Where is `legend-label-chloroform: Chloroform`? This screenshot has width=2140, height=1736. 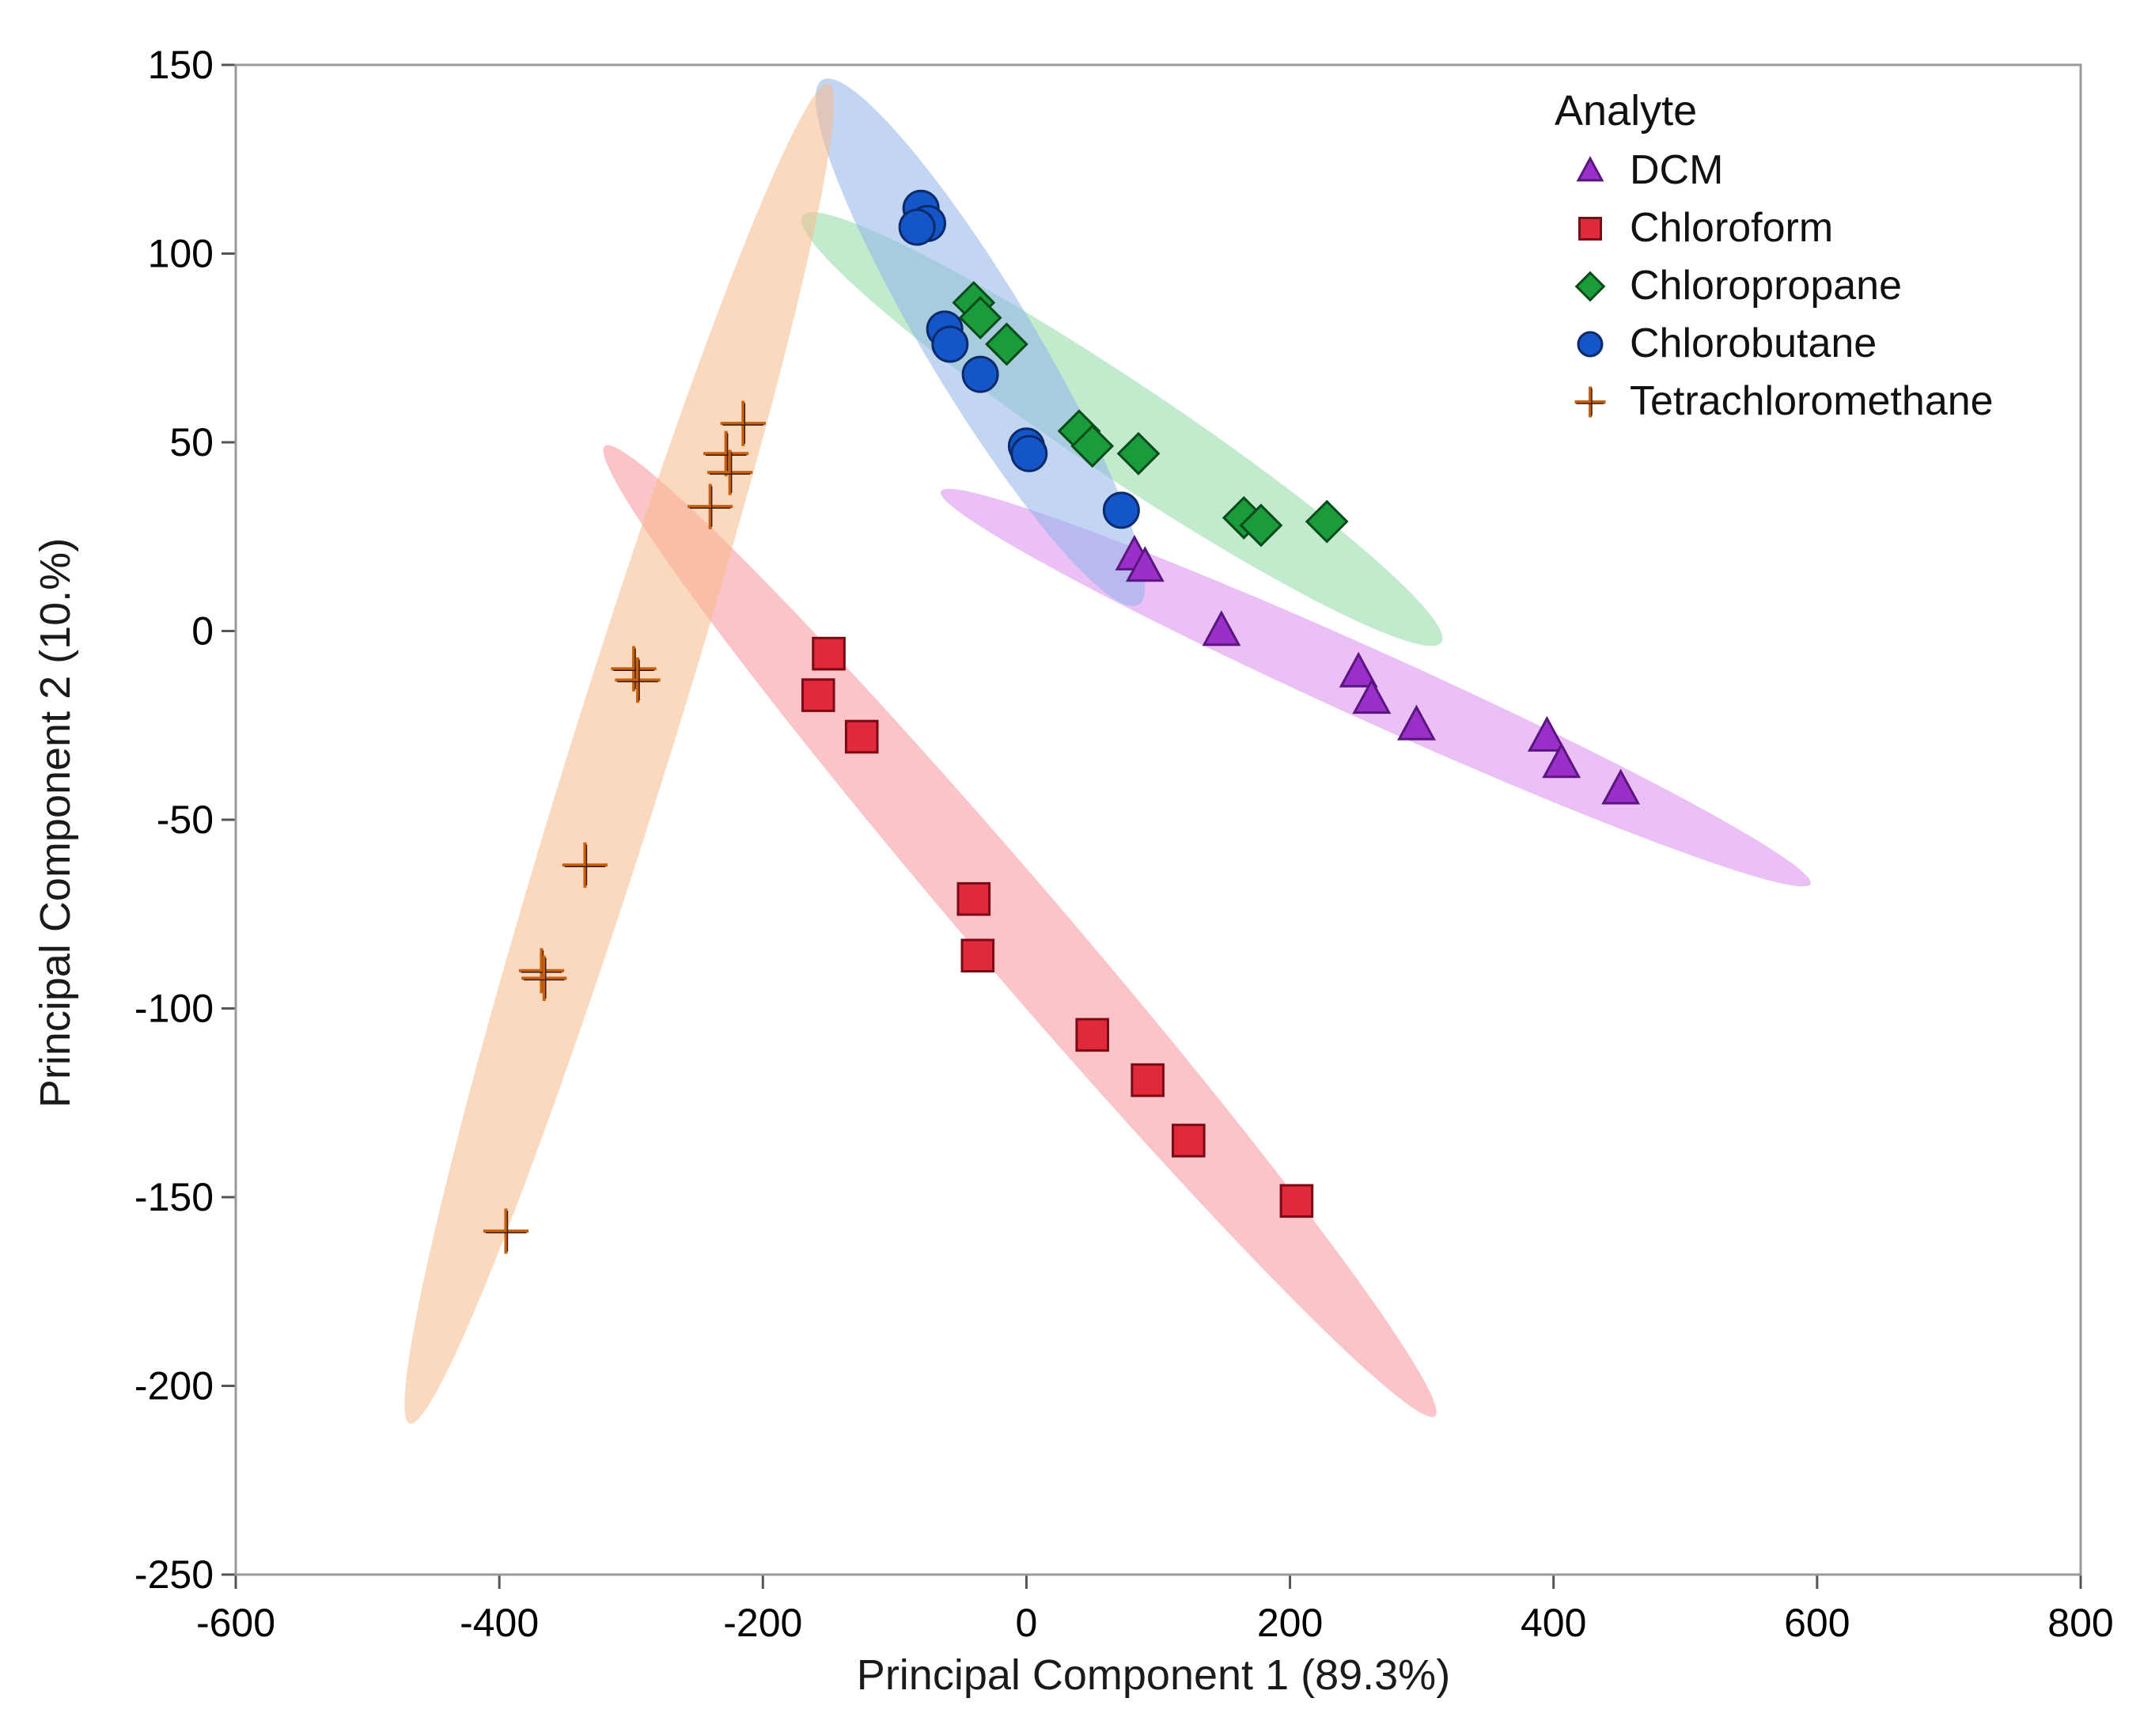
legend-label-chloroform: Chloroform is located at coordinates (1731, 228).